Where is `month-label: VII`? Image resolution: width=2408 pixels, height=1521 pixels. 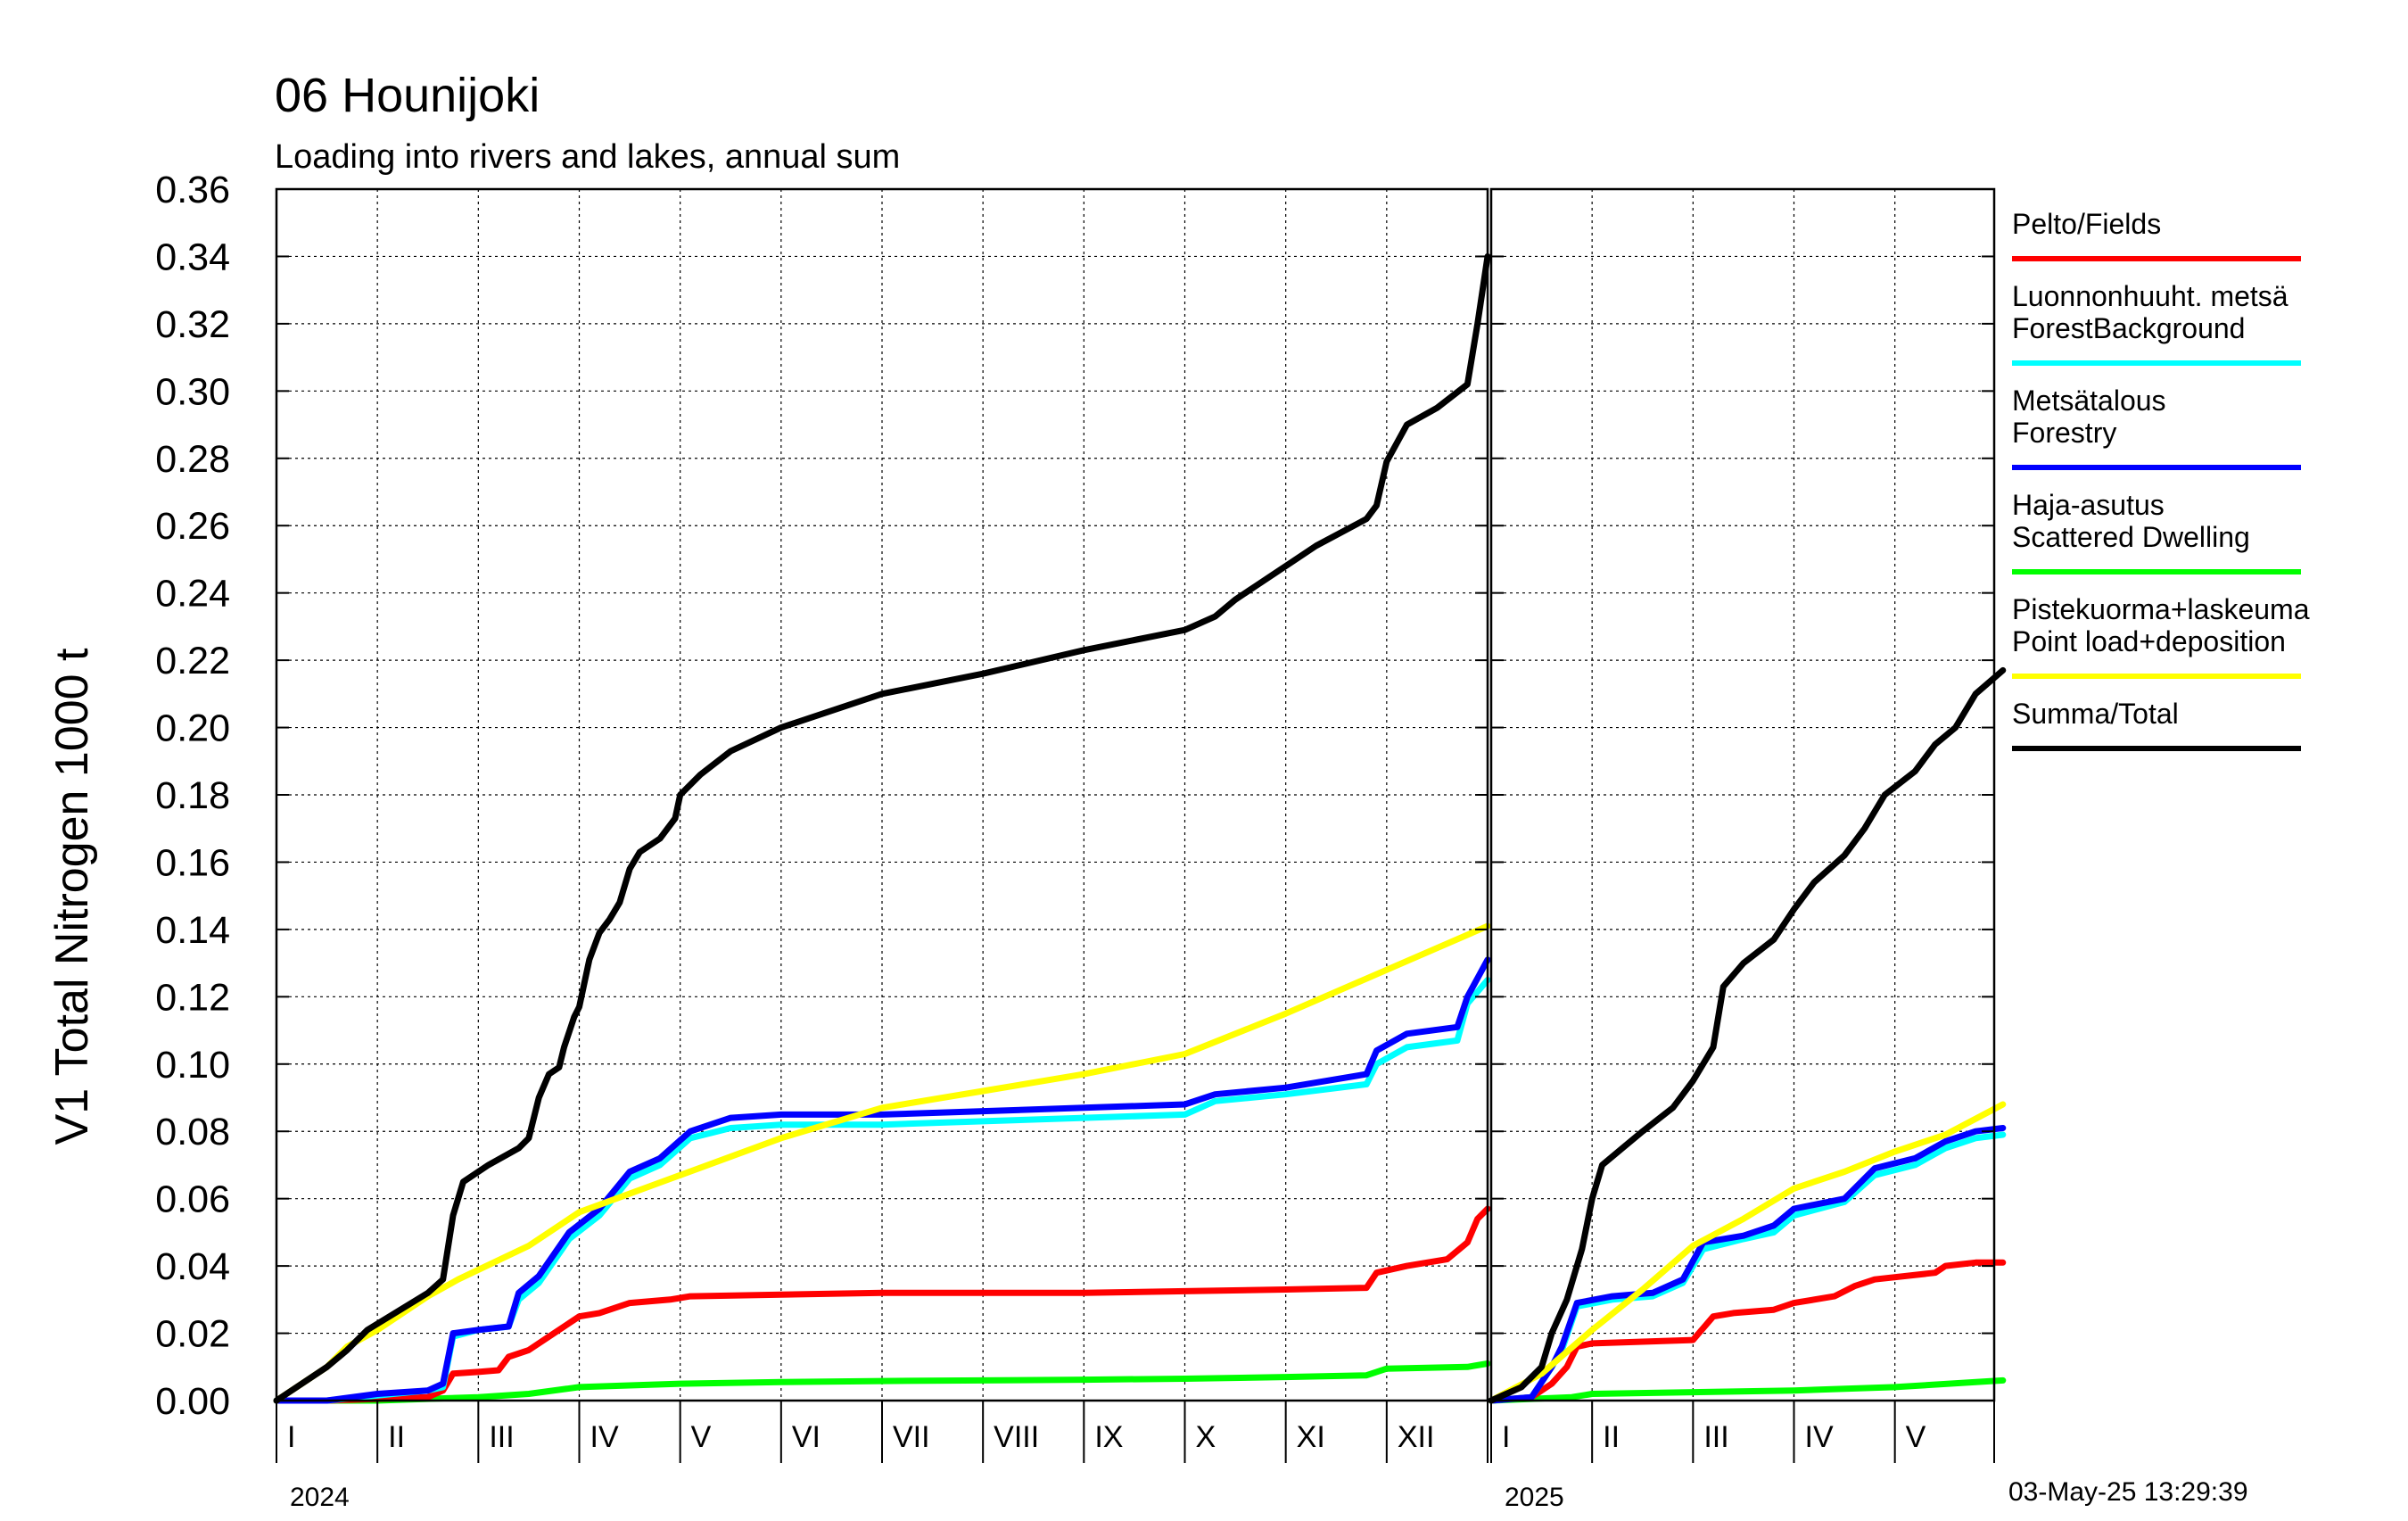 month-label: VII is located at coordinates (911, 1437).